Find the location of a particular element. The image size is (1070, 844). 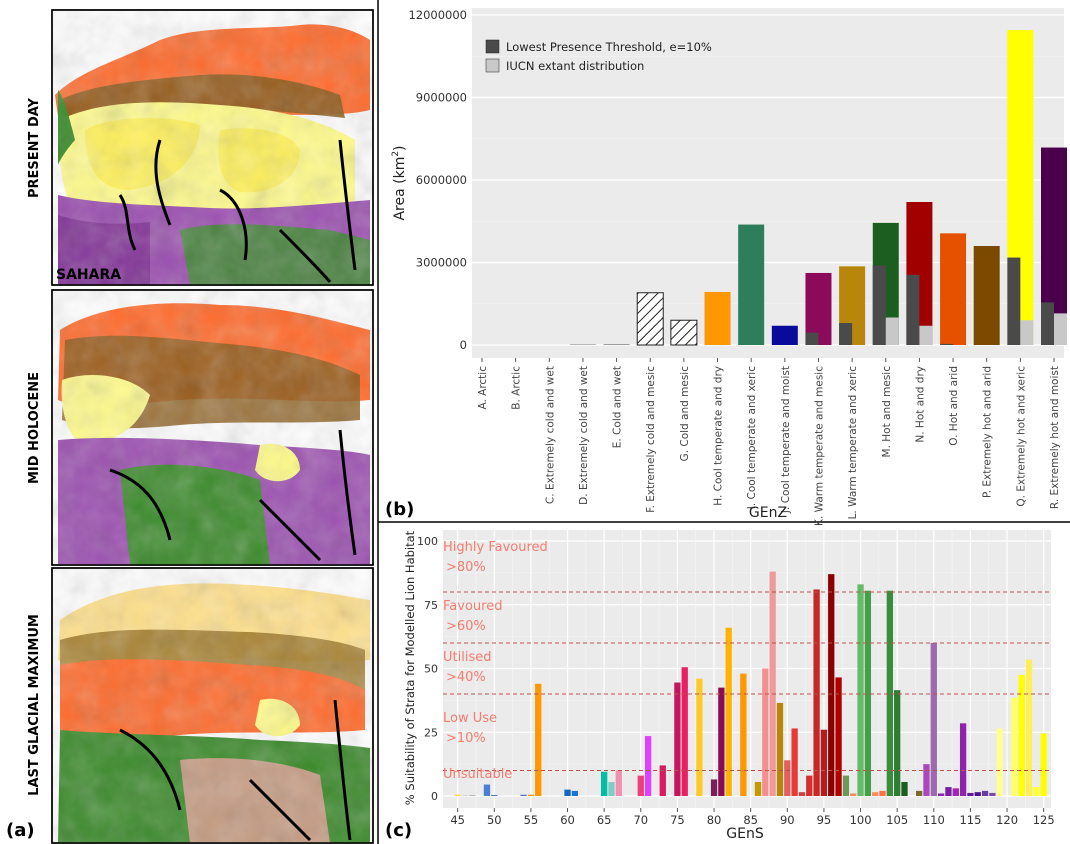

chart-c-threshold-value: >10% is located at coordinates (466, 738).